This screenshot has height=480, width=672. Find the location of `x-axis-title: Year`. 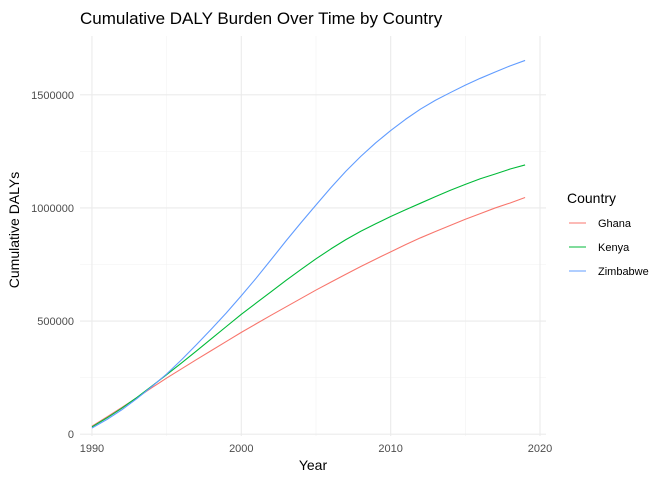

x-axis-title: Year is located at coordinates (313, 465).